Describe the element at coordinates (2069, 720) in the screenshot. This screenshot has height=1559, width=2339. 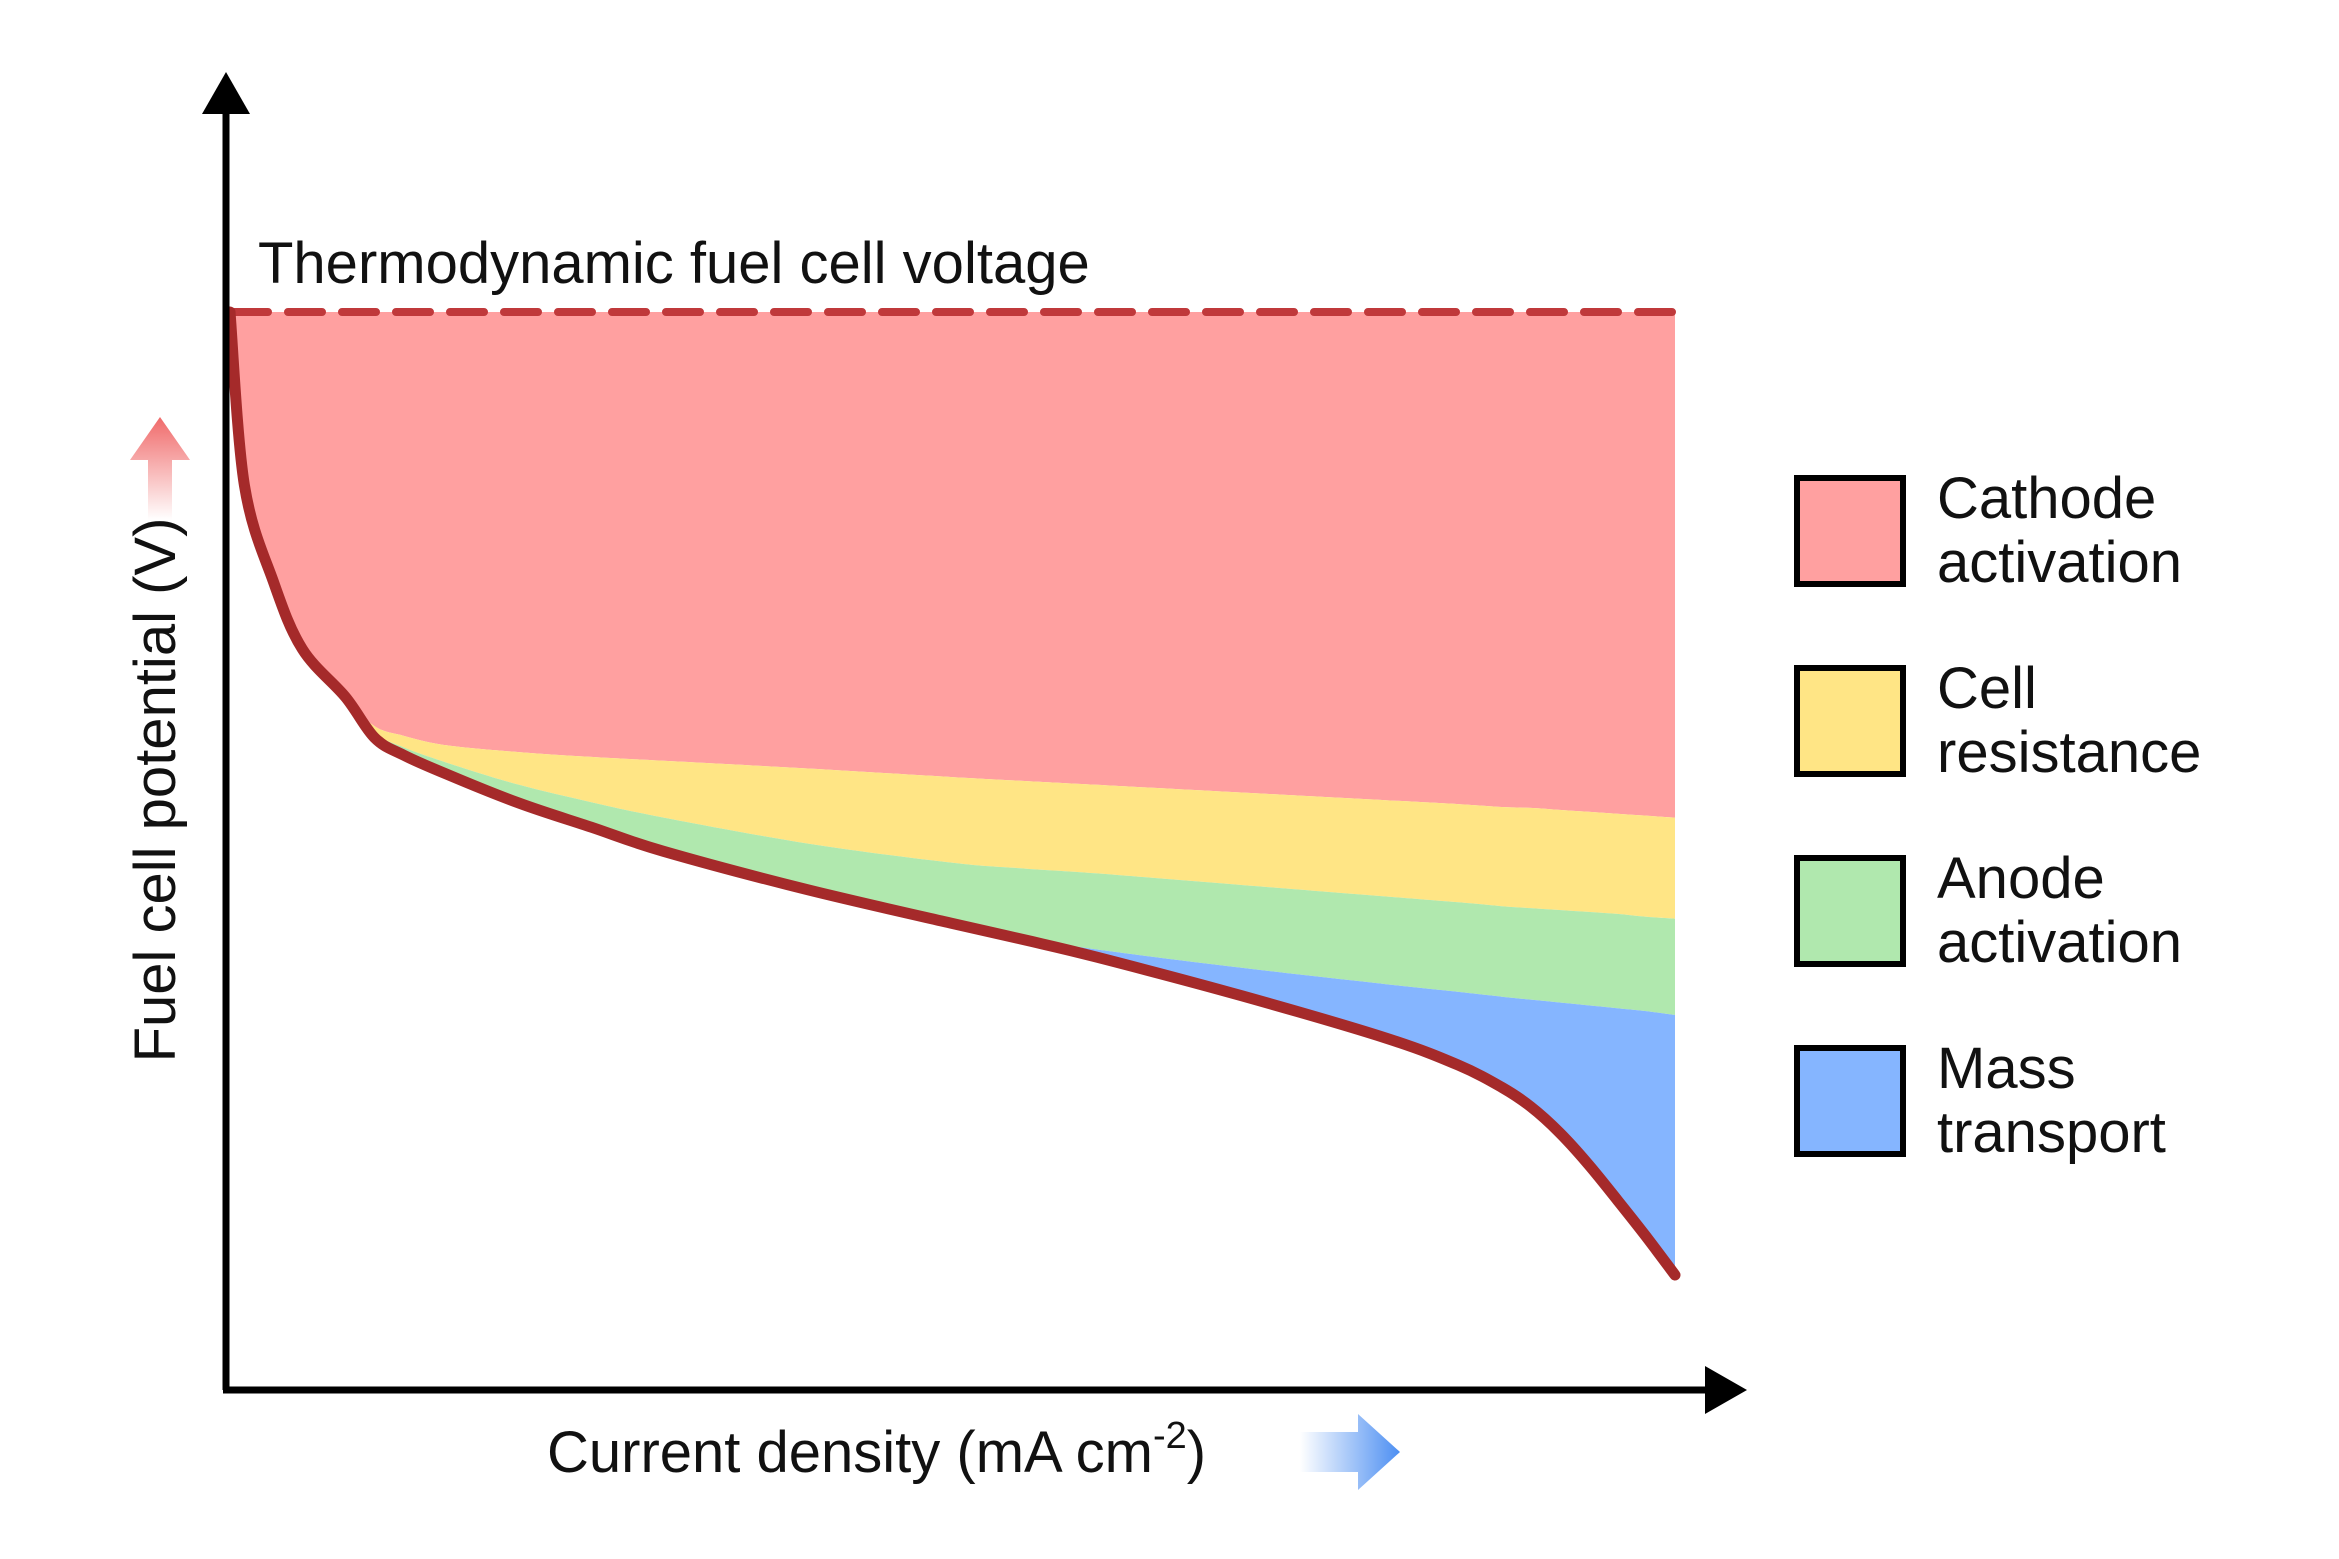
I see `legend-label: Cell resistance` at that location.